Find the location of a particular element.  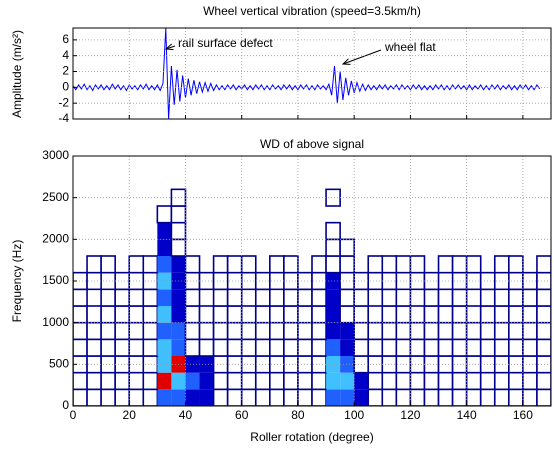

x-tick-label: 140 is located at coordinates (467, 415).